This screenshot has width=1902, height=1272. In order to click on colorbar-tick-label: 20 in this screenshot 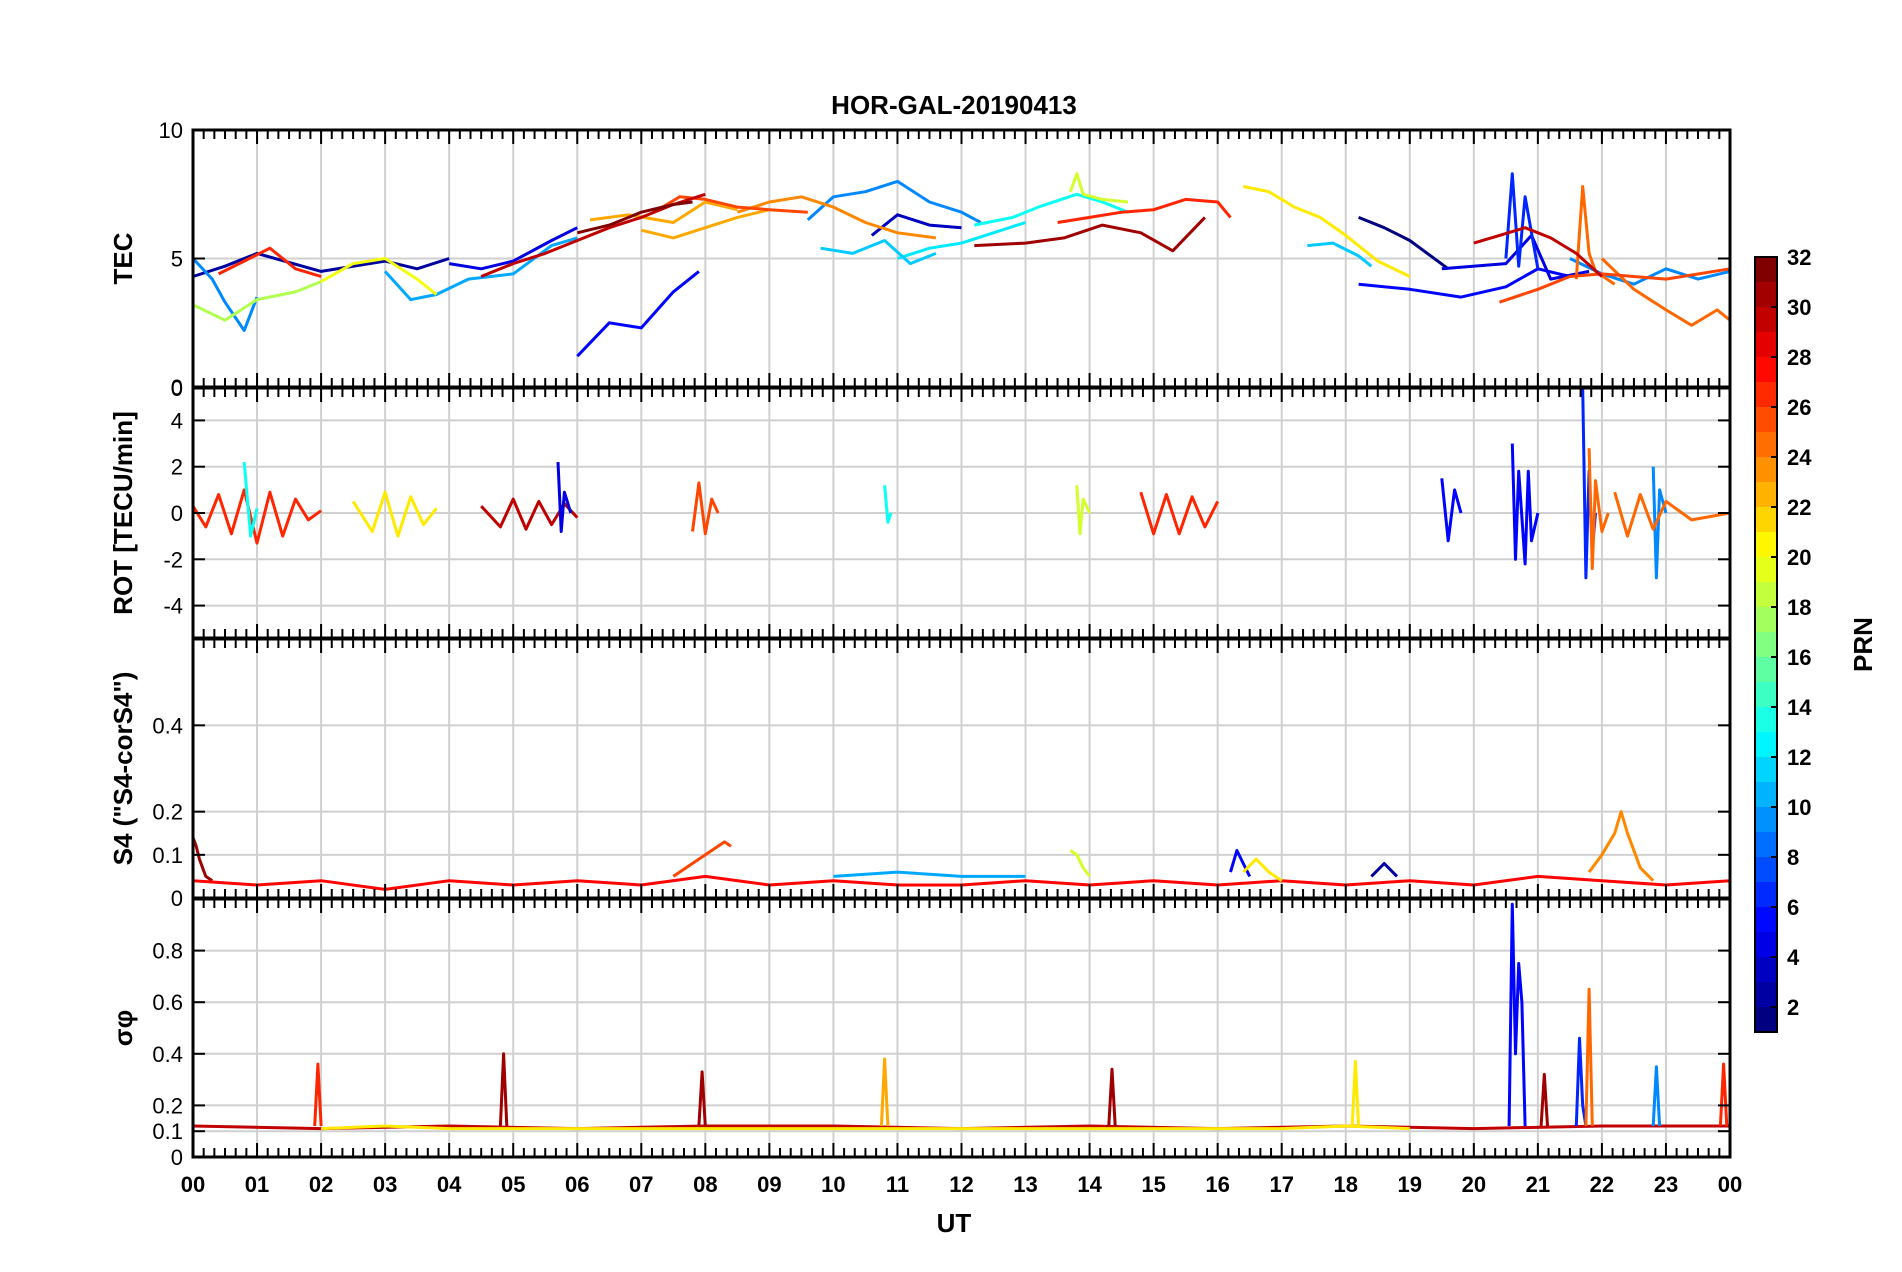, I will do `click(1799, 557)`.